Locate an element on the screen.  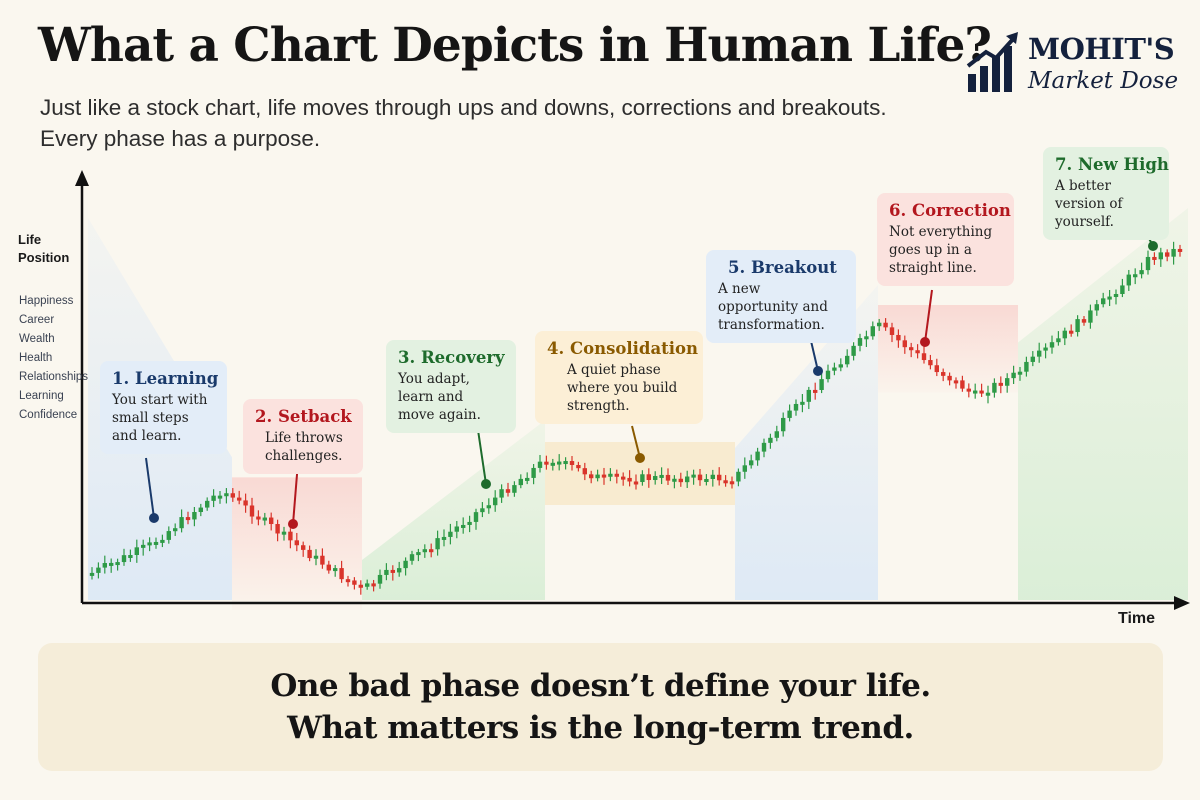
takeaway-line-2: What matters is the long-term trend. is located at coordinates (600, 728).